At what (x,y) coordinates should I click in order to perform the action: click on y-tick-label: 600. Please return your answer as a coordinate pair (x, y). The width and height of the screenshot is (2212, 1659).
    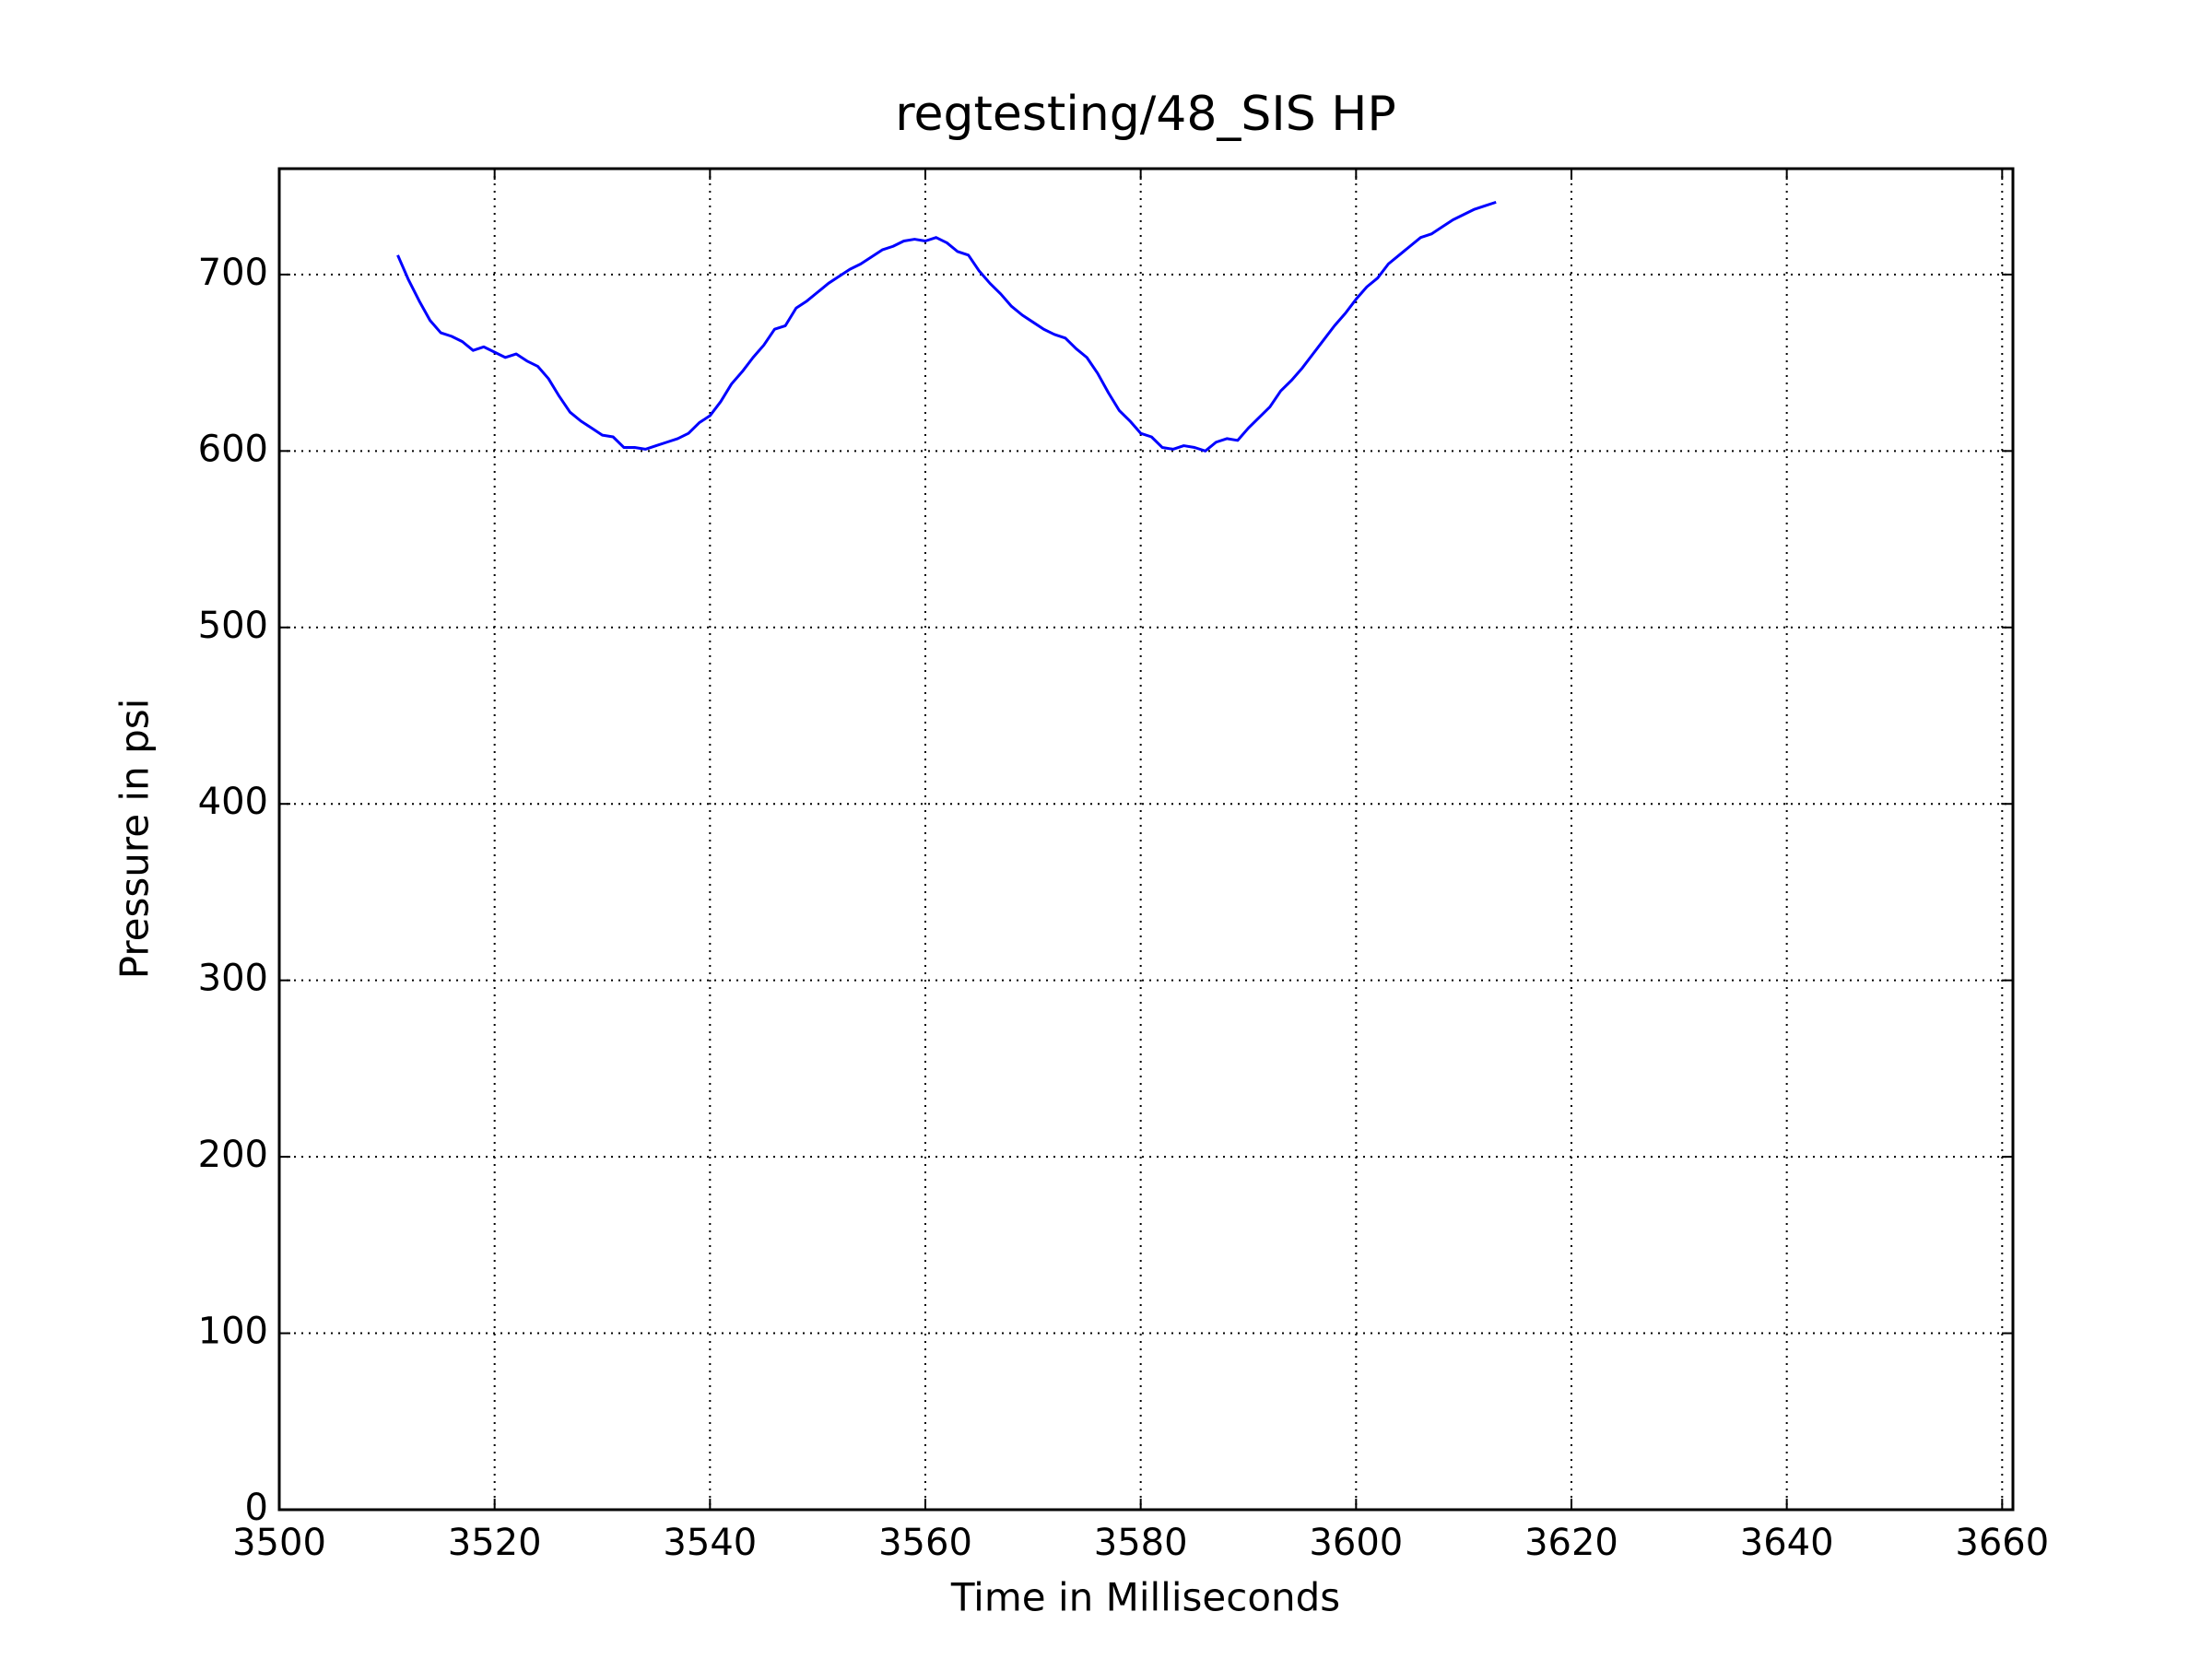
    Looking at the image, I should click on (233, 449).